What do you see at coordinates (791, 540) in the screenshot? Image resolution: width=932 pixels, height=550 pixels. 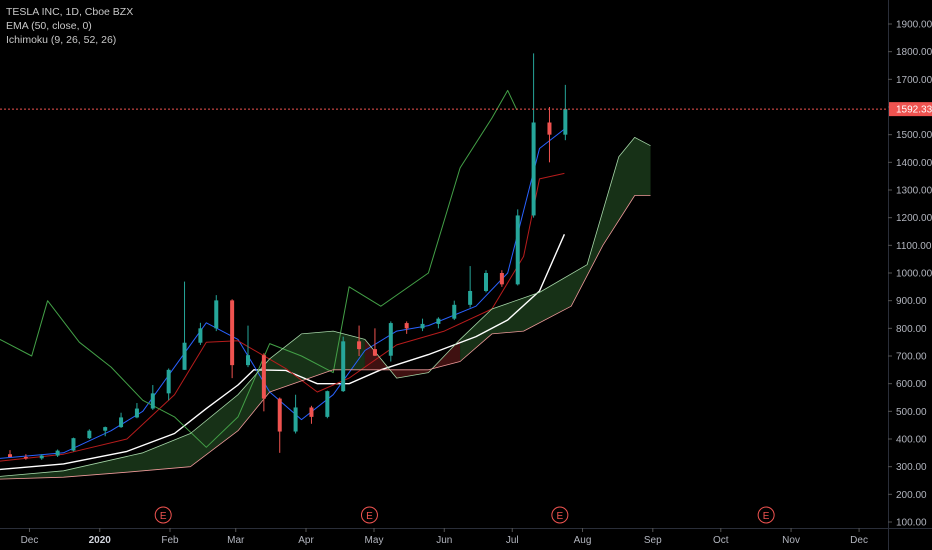 I see `x-tick-label: Nov` at bounding box center [791, 540].